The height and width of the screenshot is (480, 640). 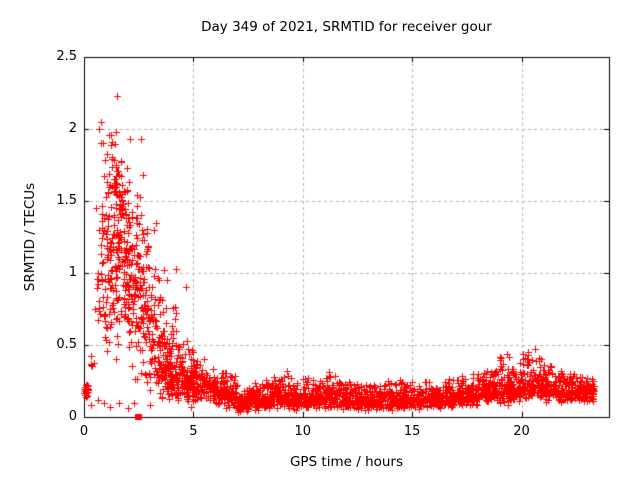 I want to click on y-tick-label: 1, so click(x=72, y=272).